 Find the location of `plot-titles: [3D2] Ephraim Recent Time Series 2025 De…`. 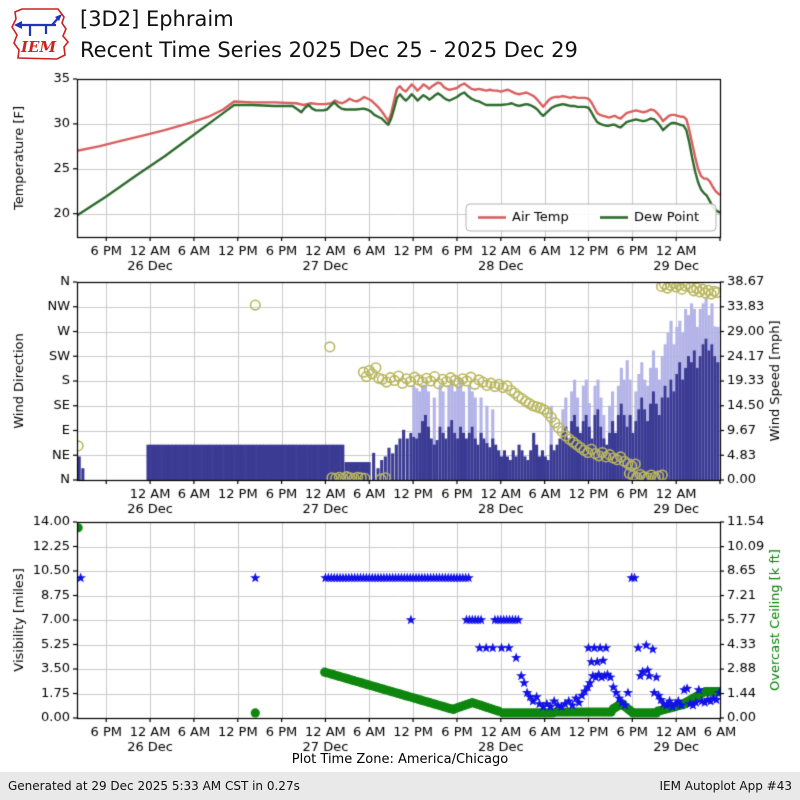

plot-titles: [3D2] Ephraim Recent Time Series 2025 De… is located at coordinates (329, 35).